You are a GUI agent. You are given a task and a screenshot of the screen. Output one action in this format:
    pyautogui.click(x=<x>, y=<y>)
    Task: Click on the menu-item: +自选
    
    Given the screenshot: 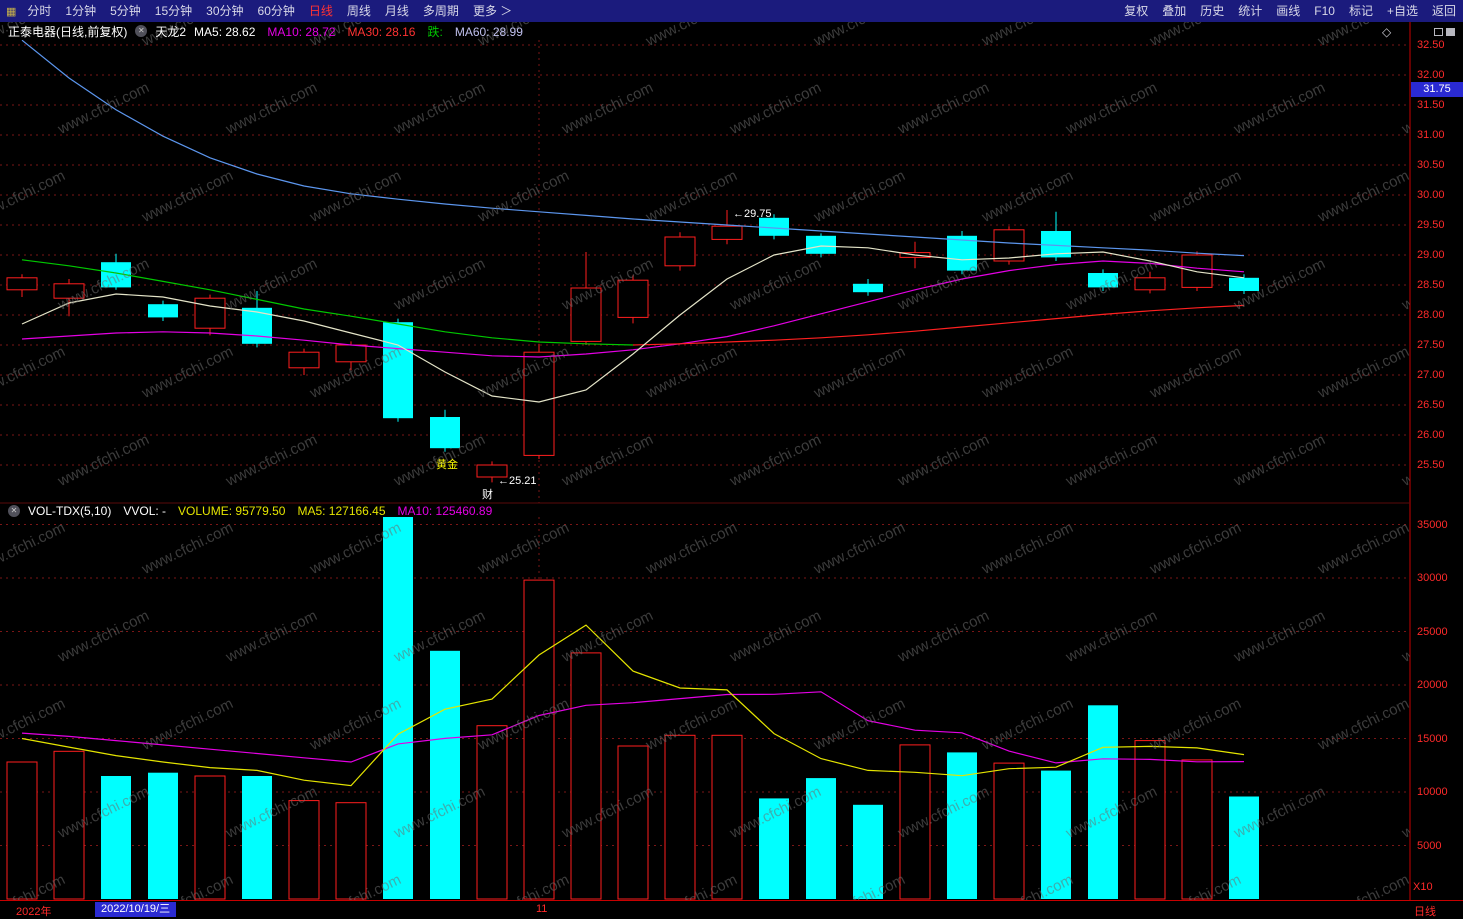 What is the action you would take?
    pyautogui.click(x=1402, y=11)
    